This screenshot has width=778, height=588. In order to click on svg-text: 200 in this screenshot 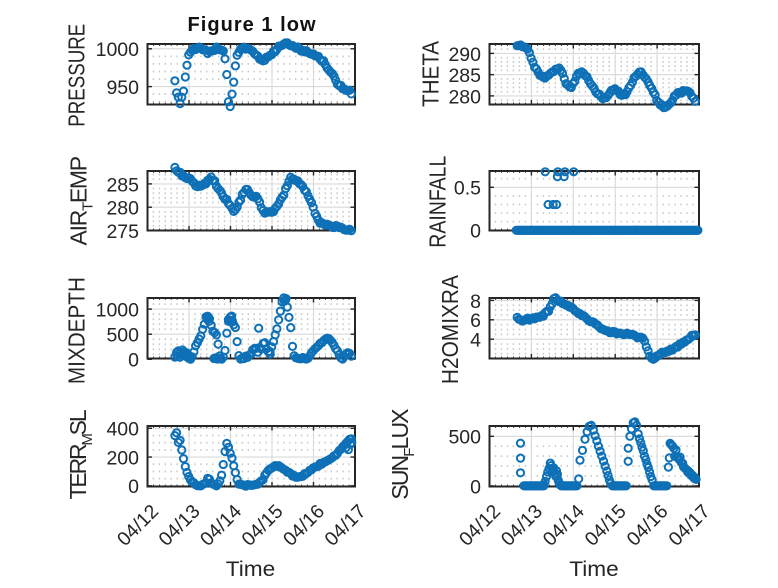, I will do `click(122, 458)`.